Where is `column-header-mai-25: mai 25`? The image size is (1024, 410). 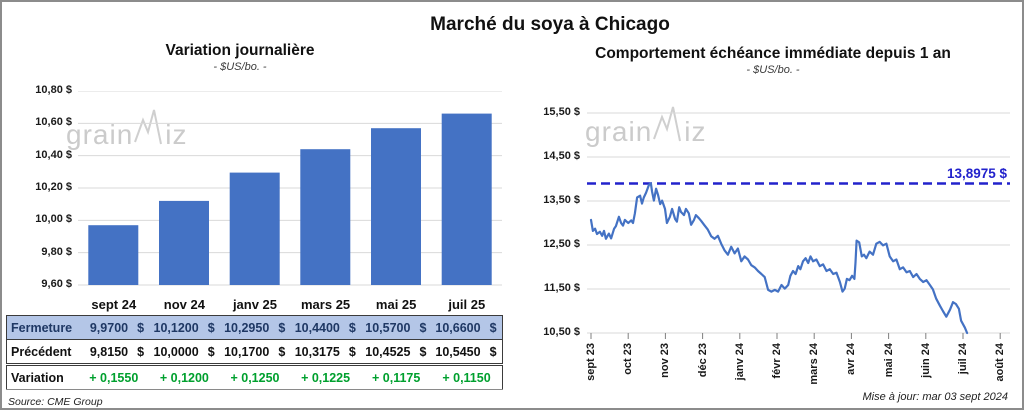
column-header-mai-25: mai 25 is located at coordinates (396, 306).